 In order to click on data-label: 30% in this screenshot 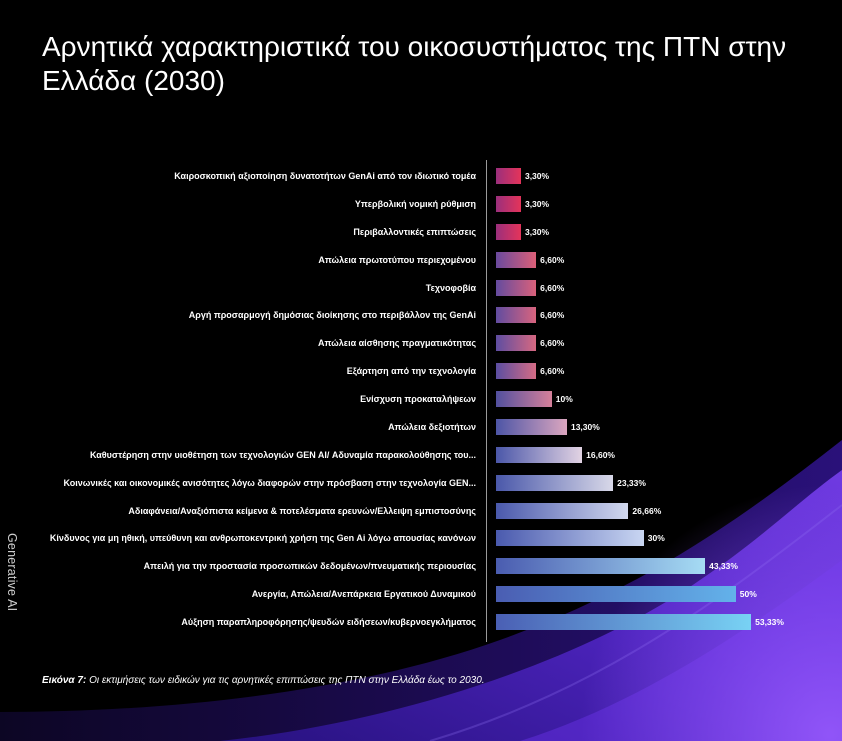, I will do `click(656, 538)`.